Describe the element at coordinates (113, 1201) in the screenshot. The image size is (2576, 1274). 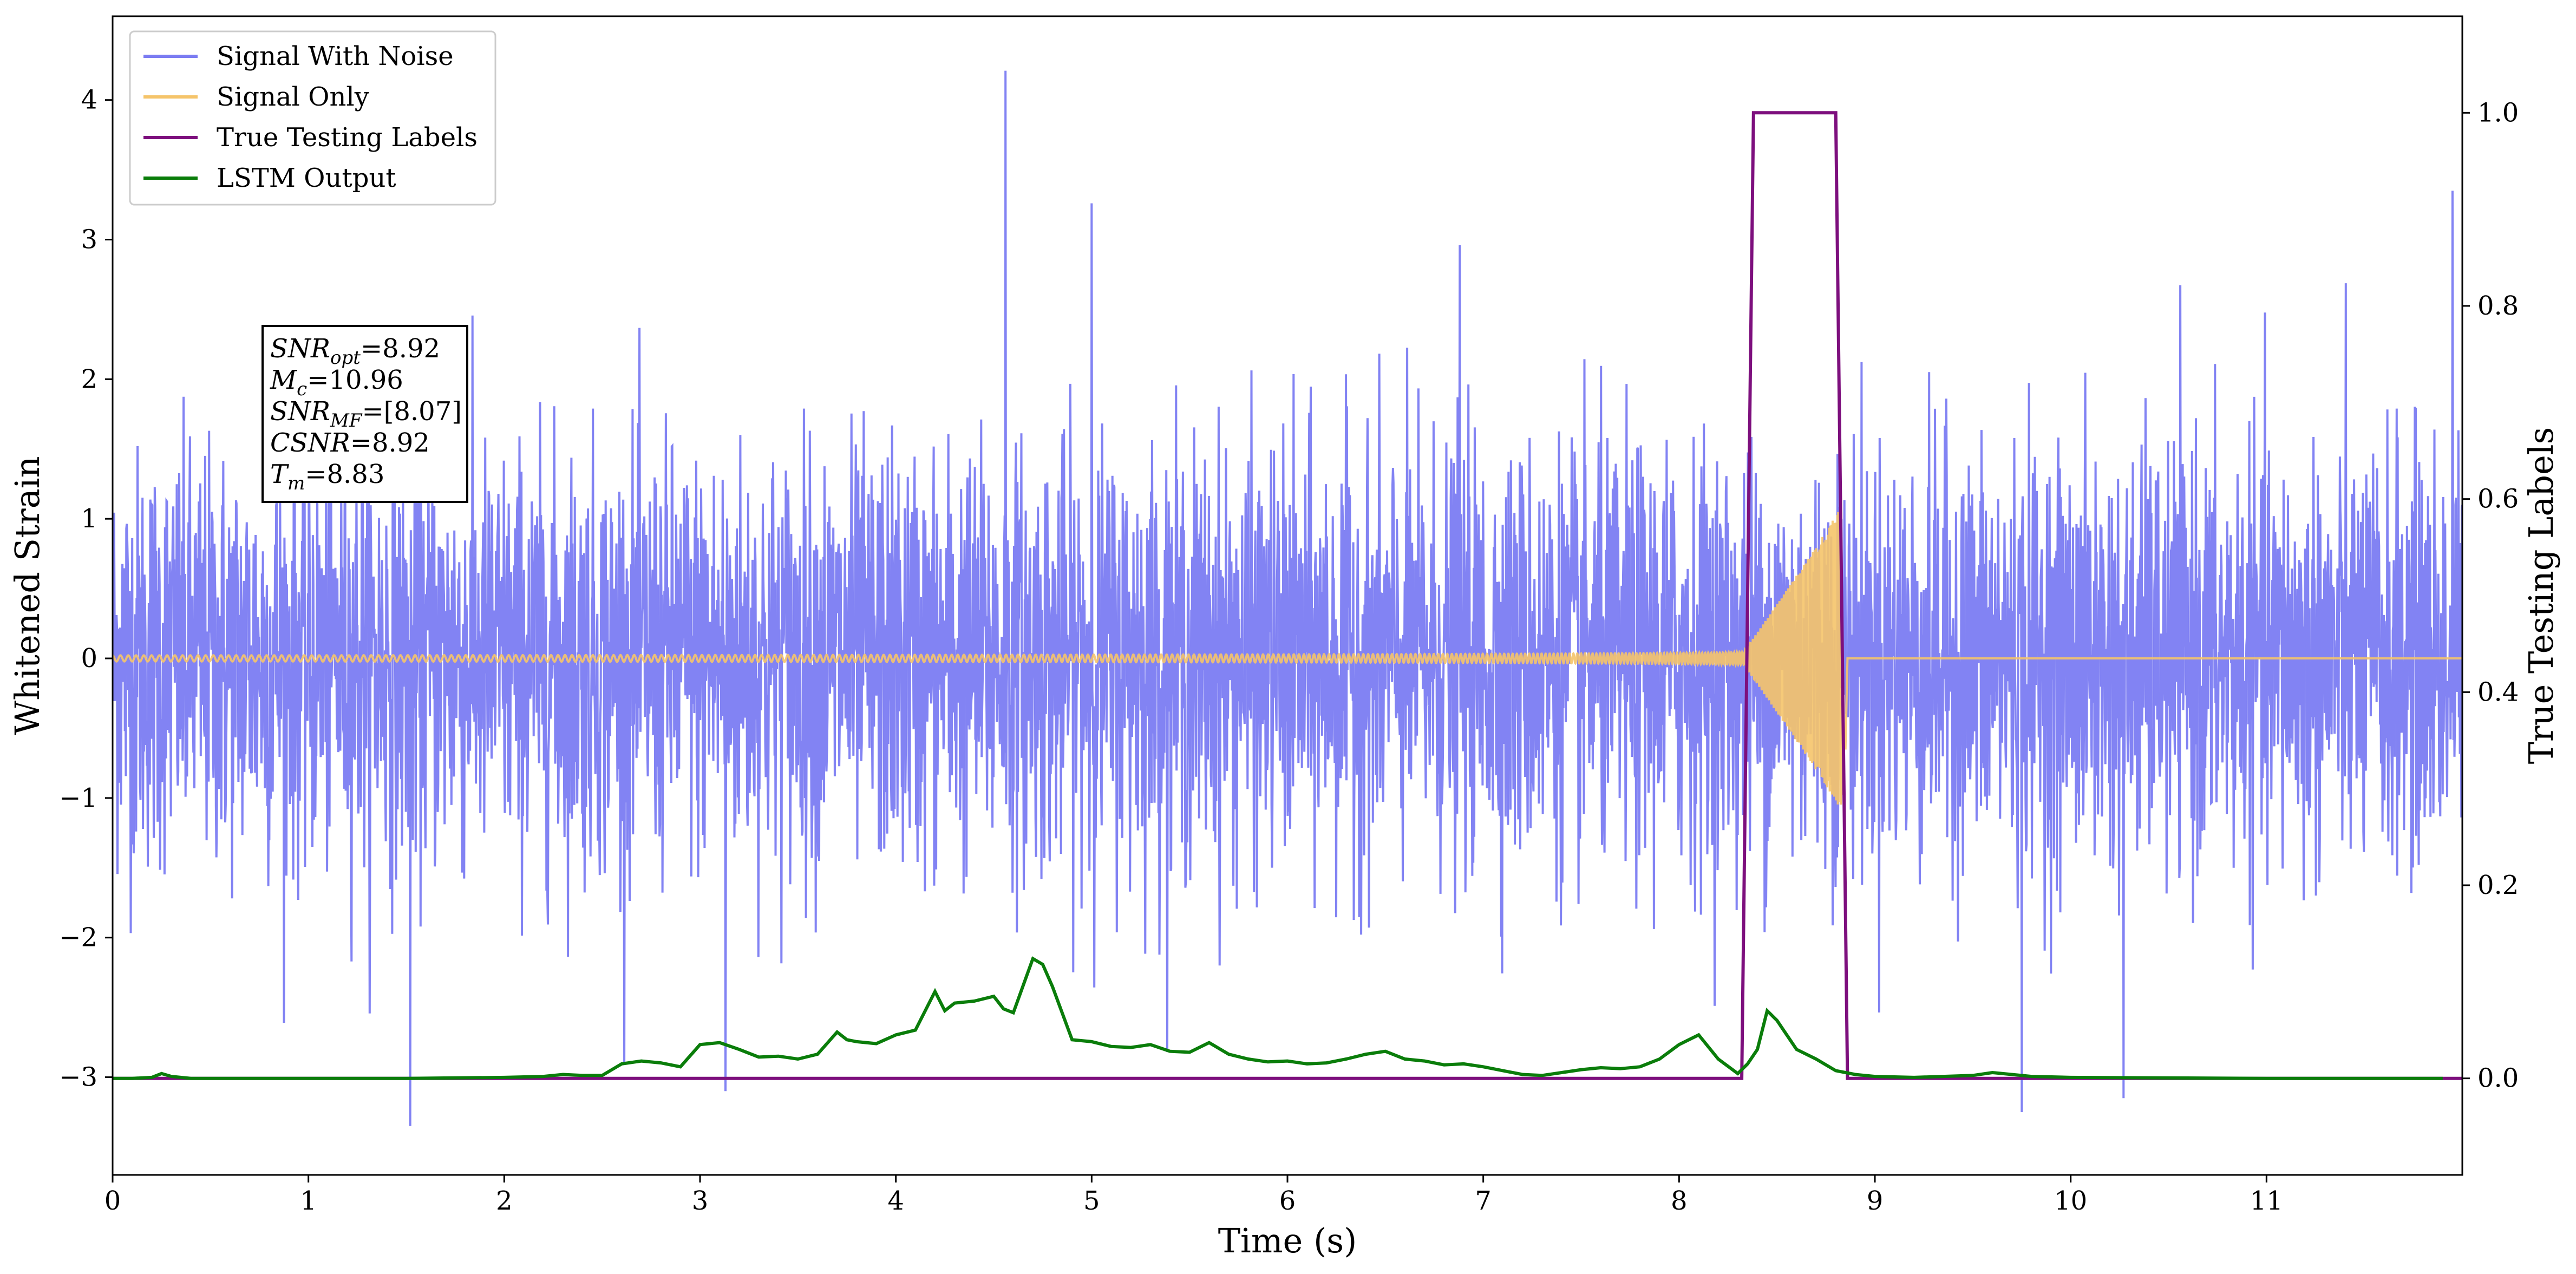
I see `x-tick-label: 0` at that location.